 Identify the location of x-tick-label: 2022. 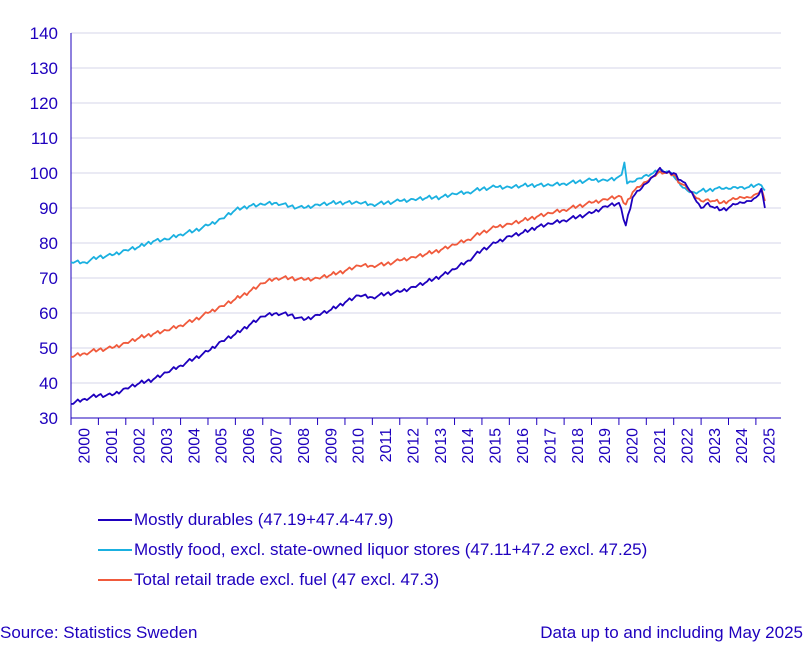
(687, 446).